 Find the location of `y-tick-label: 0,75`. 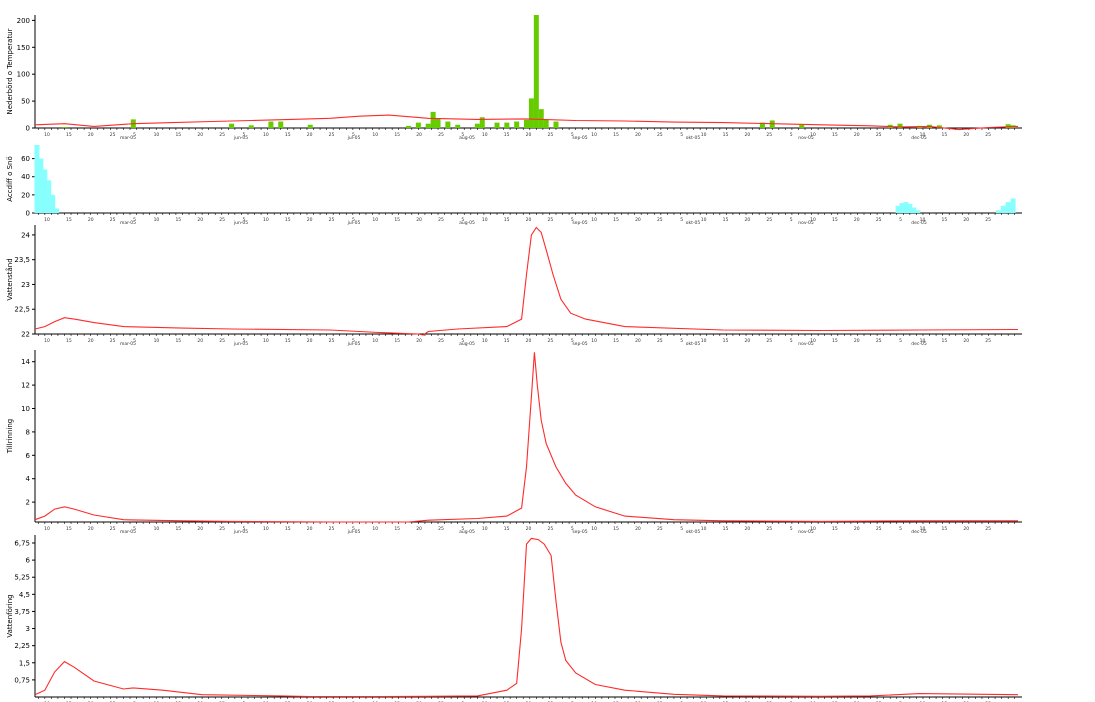

y-tick-label: 0,75 is located at coordinates (22, 680).